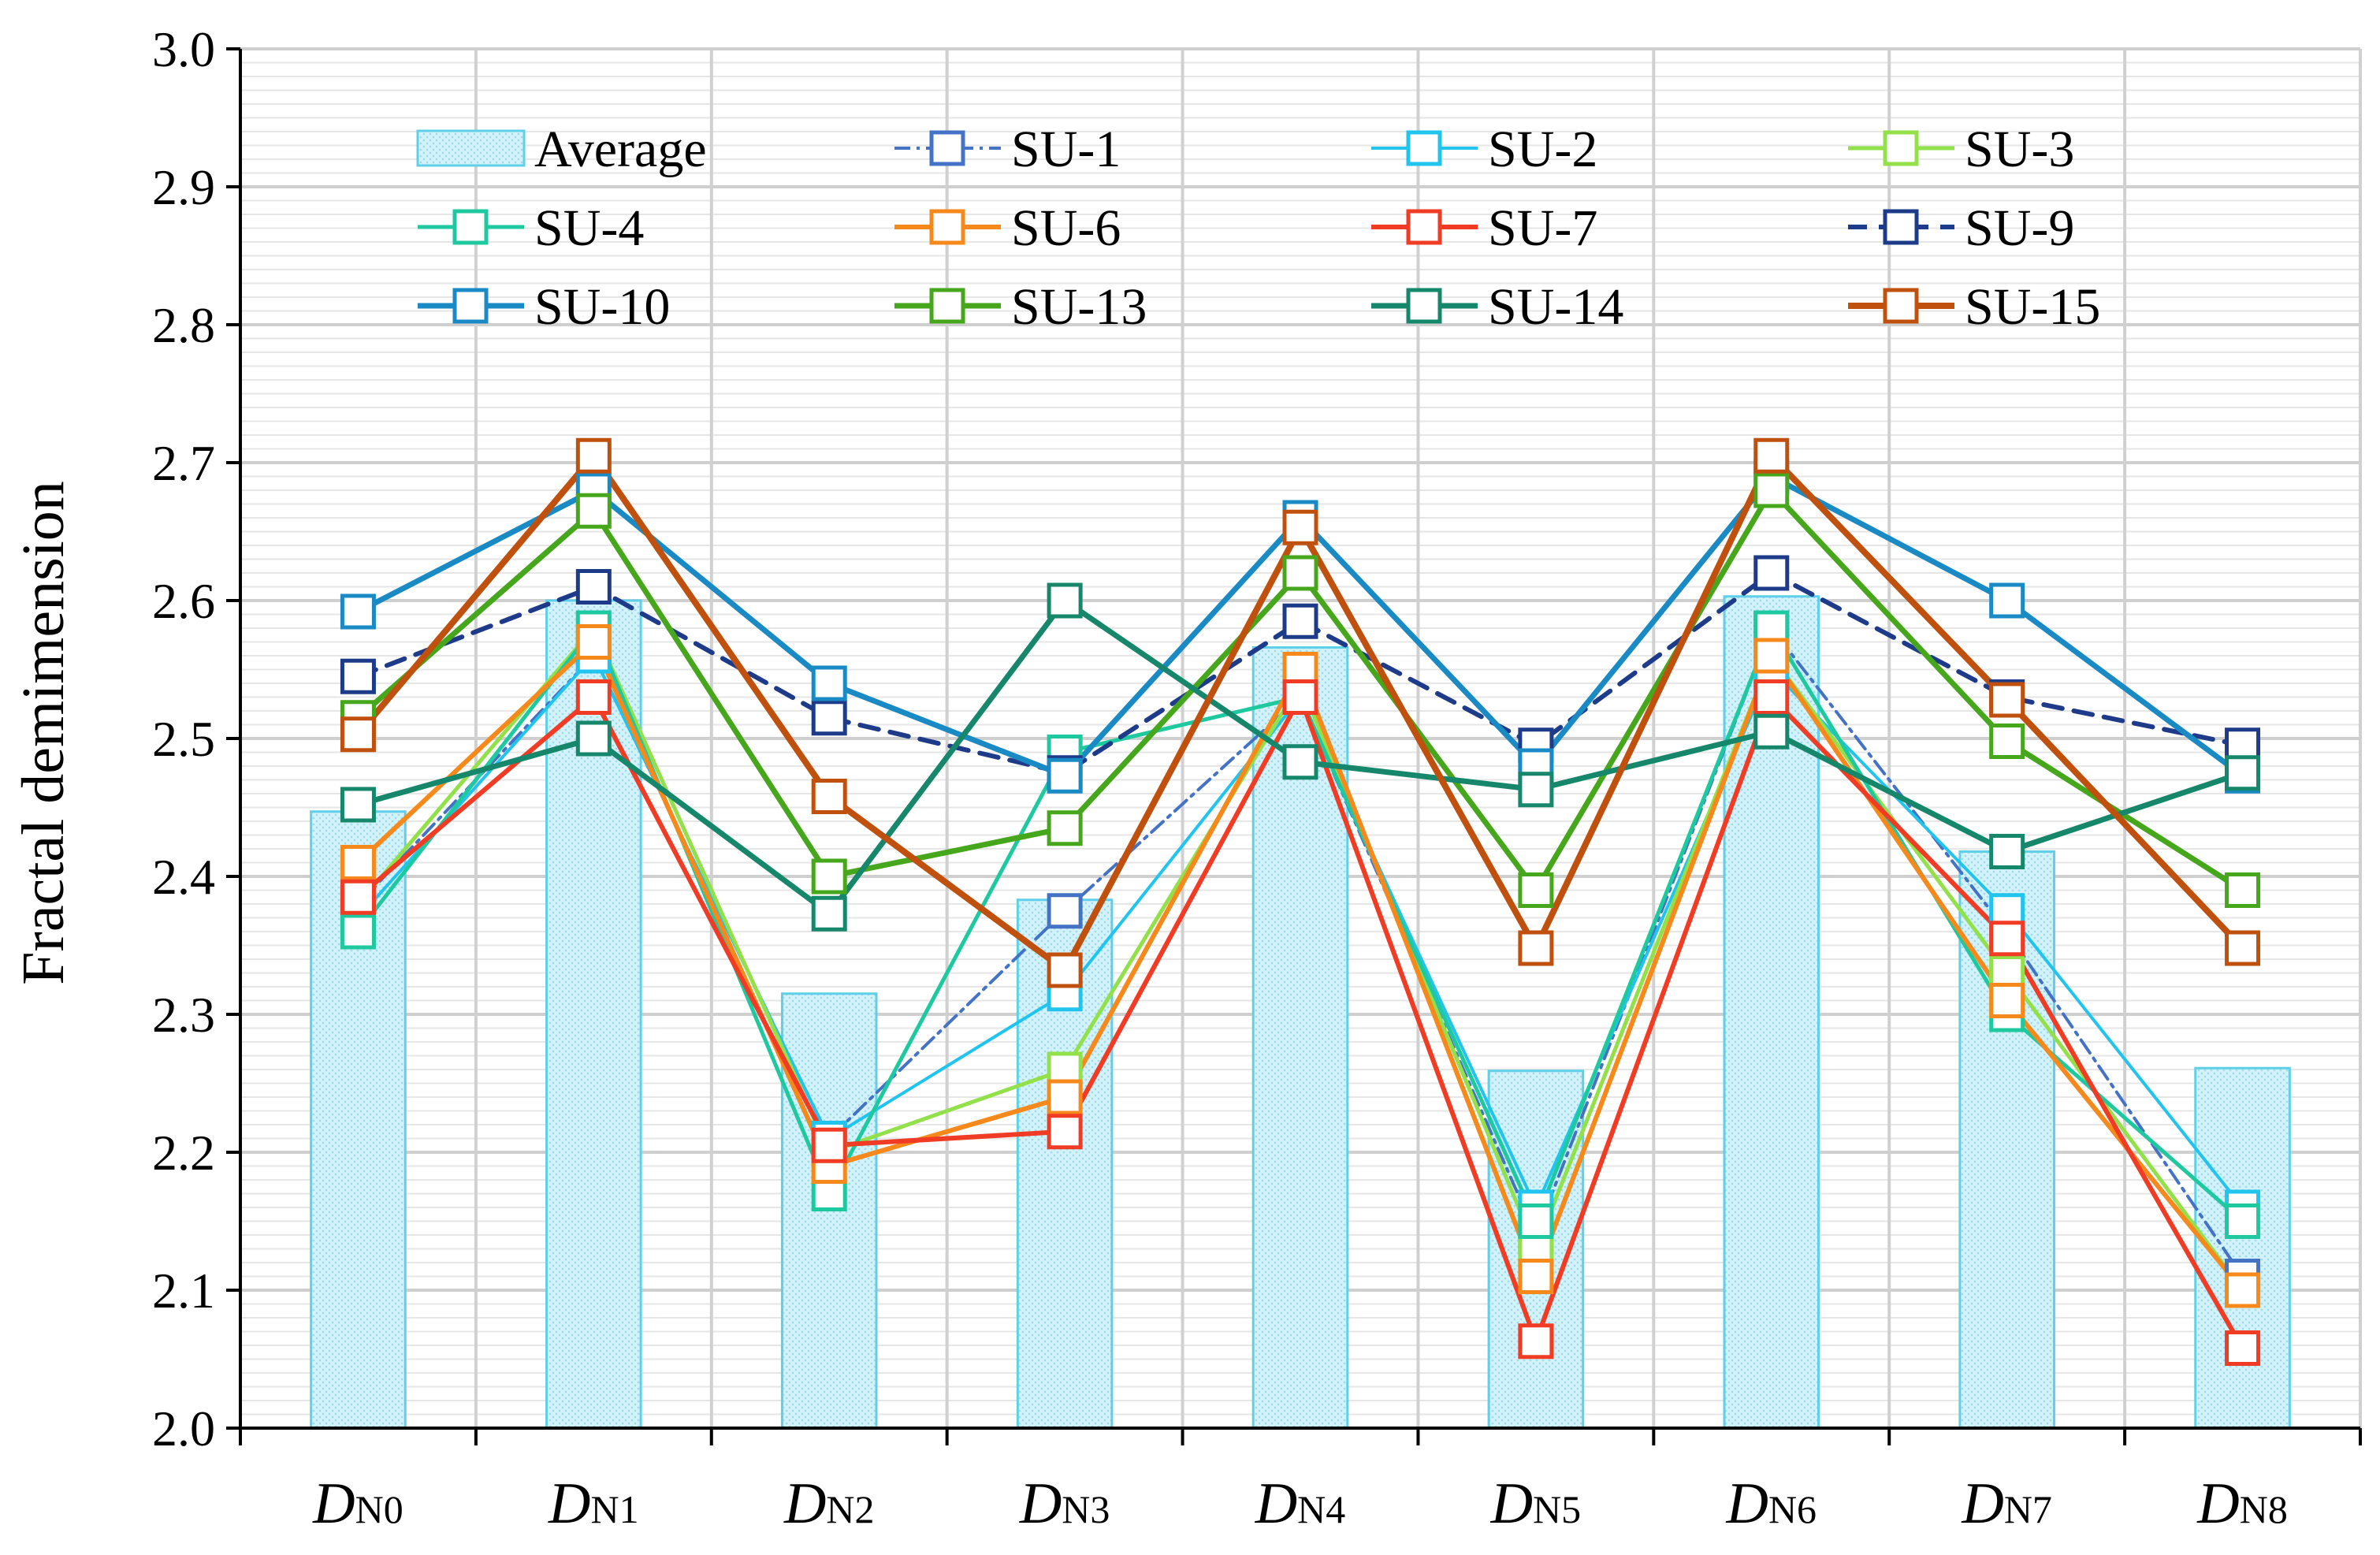 This screenshot has width=2380, height=1555. I want to click on x-tick-label: DN2, so click(829, 1504).